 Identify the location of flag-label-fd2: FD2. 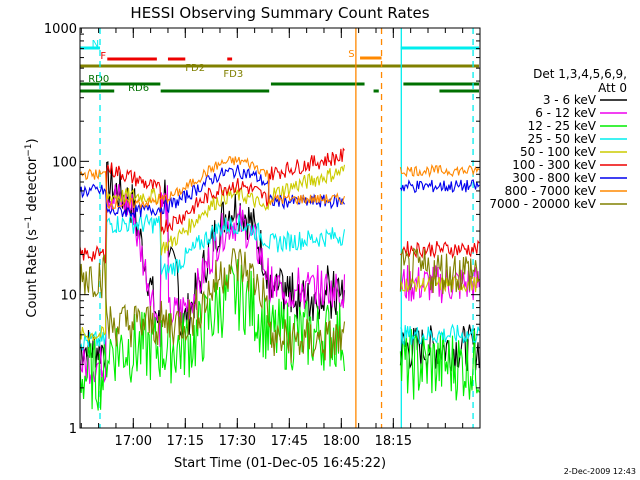
(195, 68).